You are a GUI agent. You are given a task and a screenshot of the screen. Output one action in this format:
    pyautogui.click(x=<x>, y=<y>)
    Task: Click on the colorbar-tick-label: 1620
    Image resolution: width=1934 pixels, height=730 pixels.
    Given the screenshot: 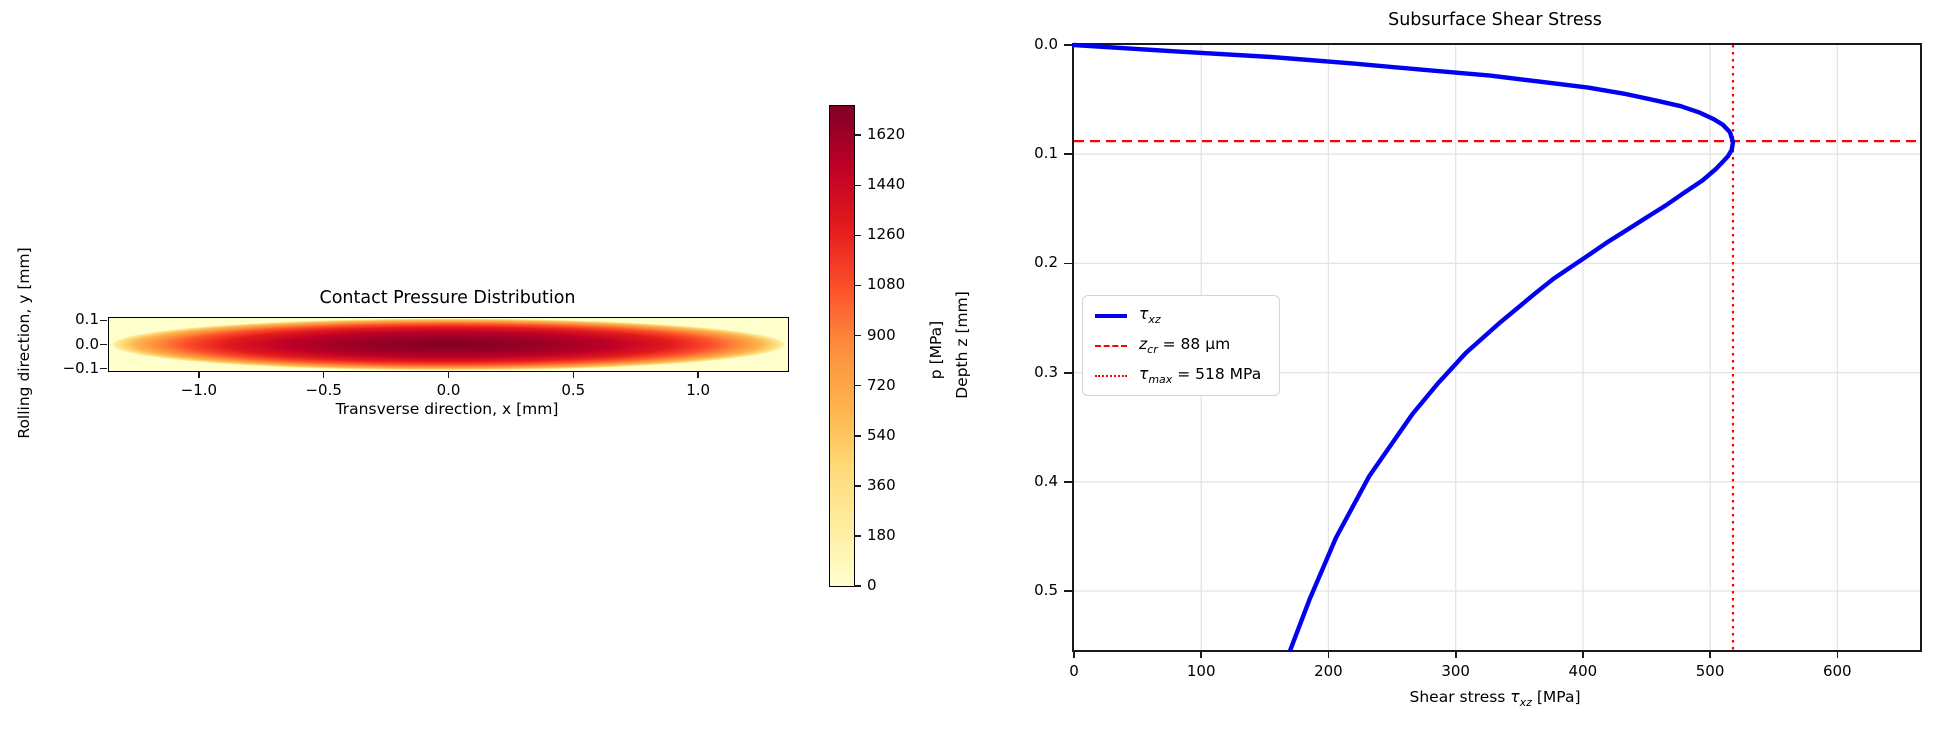 What is the action you would take?
    pyautogui.click(x=886, y=134)
    